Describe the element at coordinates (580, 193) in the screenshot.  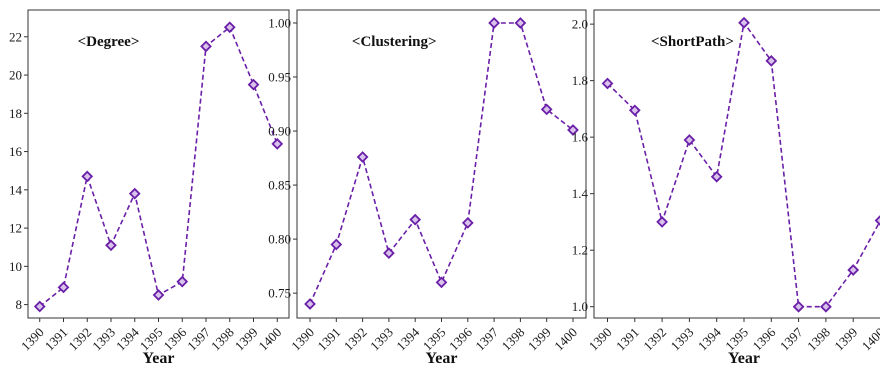
I see `y-tick-label: 1.4` at that location.